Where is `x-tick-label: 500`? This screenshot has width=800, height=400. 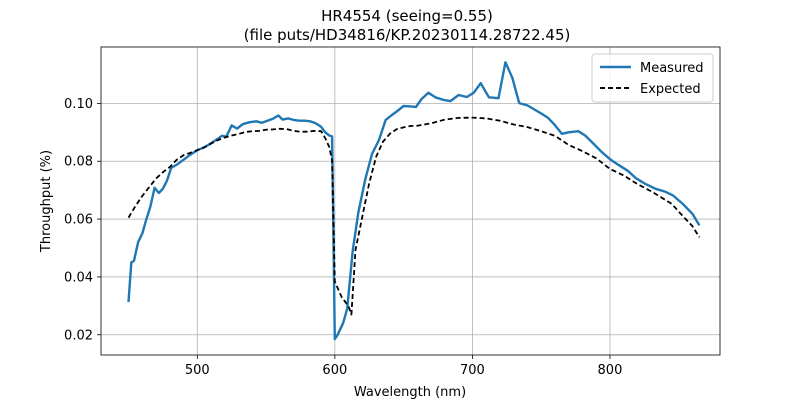 x-tick-label: 500 is located at coordinates (197, 370).